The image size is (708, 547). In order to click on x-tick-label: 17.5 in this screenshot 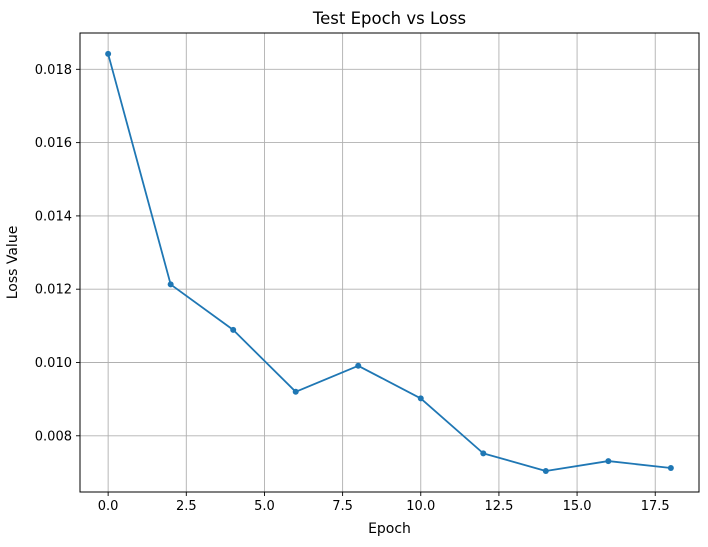, I will do `click(655, 506)`.